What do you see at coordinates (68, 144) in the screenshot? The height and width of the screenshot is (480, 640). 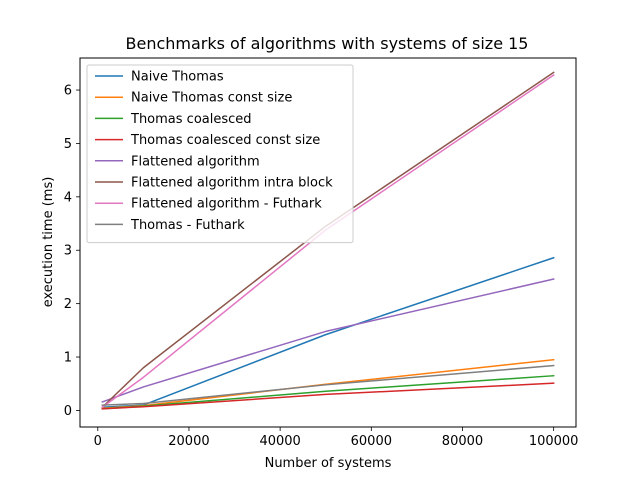 I see `y-tick-label: 5` at bounding box center [68, 144].